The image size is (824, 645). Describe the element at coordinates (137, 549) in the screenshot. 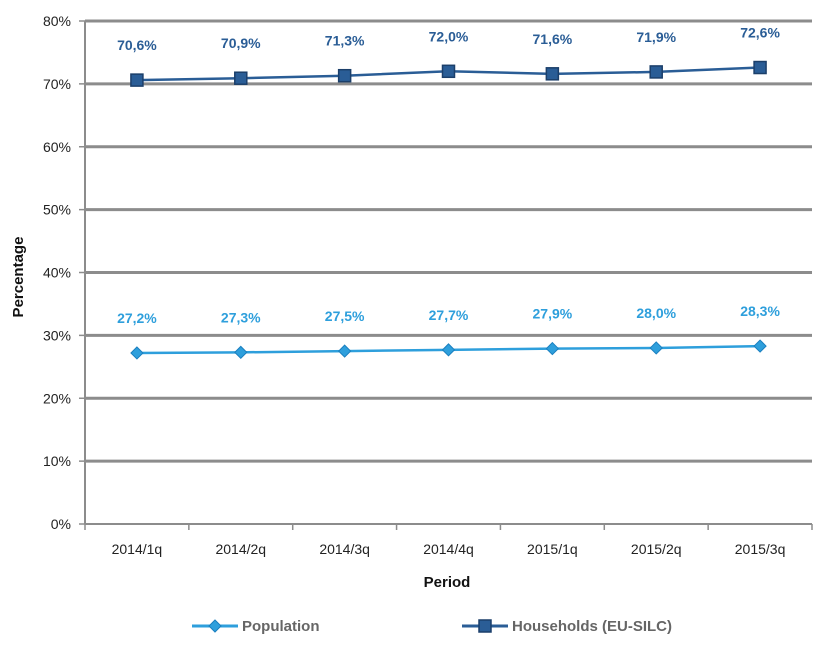

I see `x-tick-label: 2014/1q` at that location.